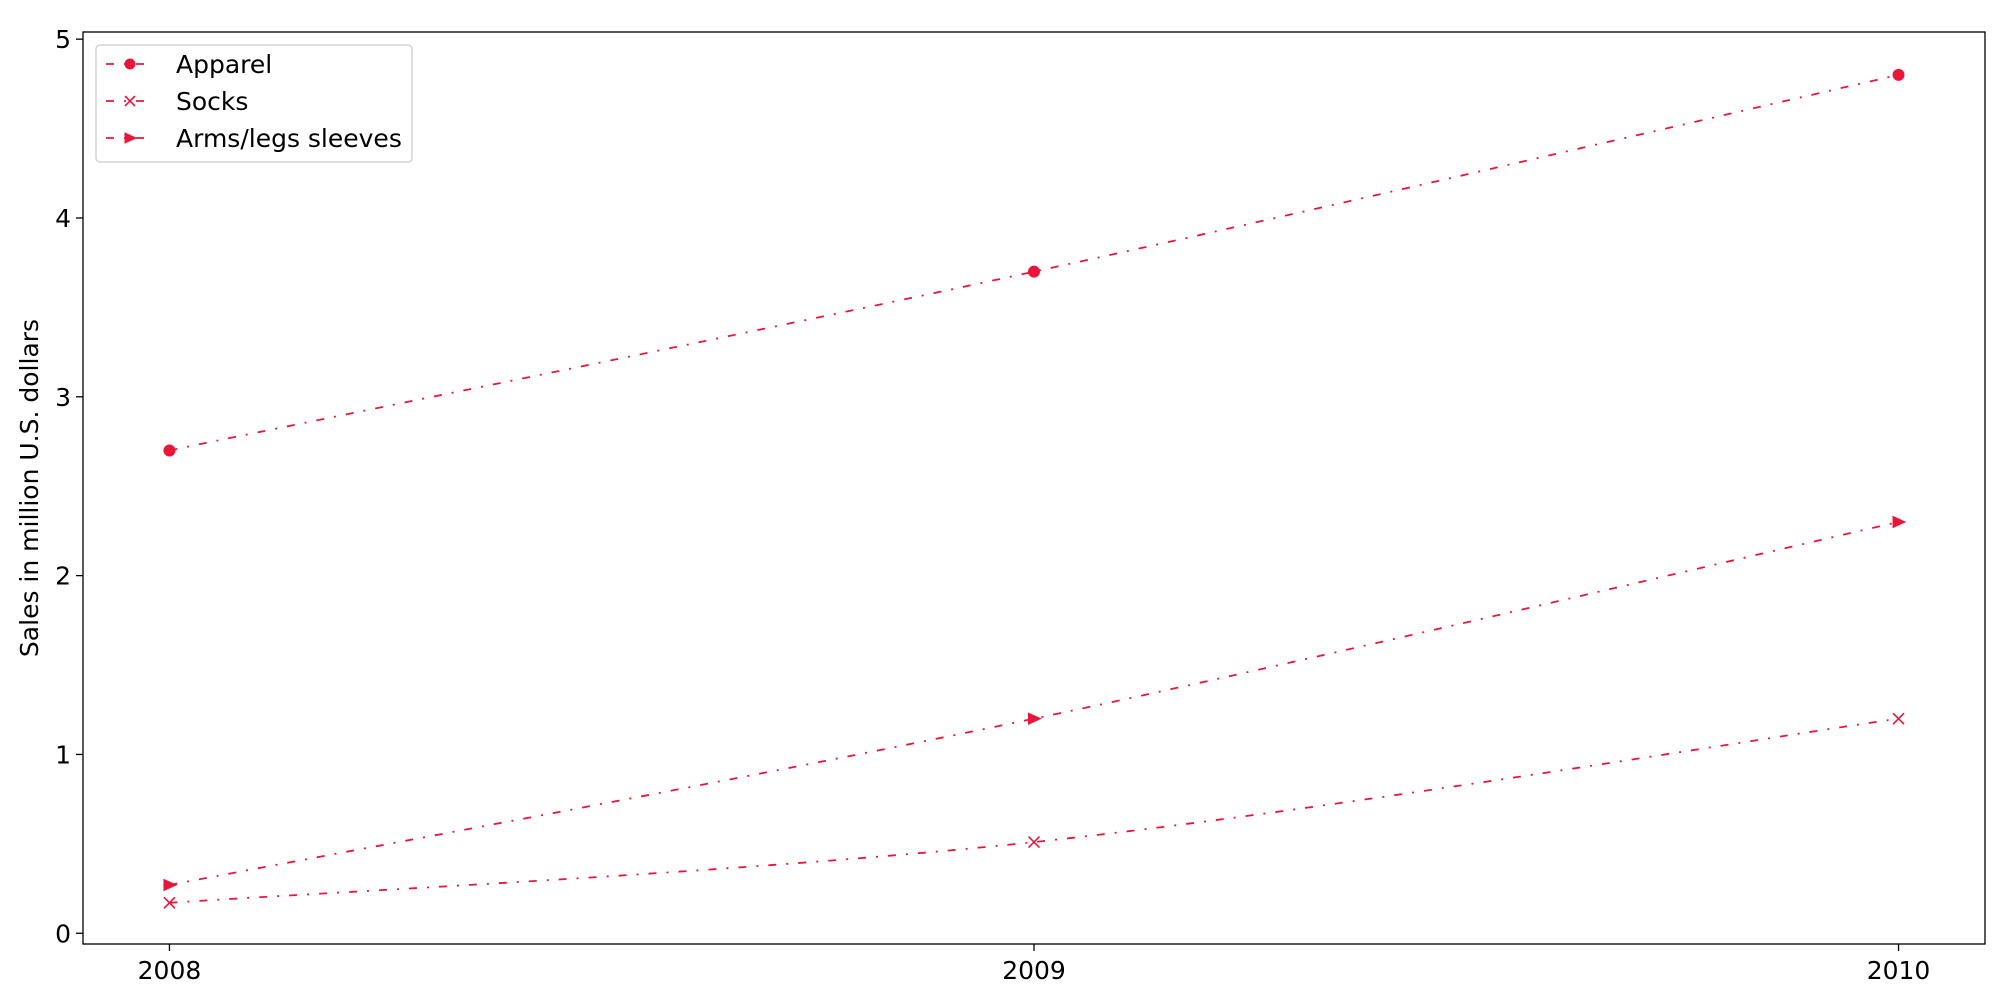 The image size is (2000, 1000). I want to click on x-tick-label: 2010, so click(1899, 970).